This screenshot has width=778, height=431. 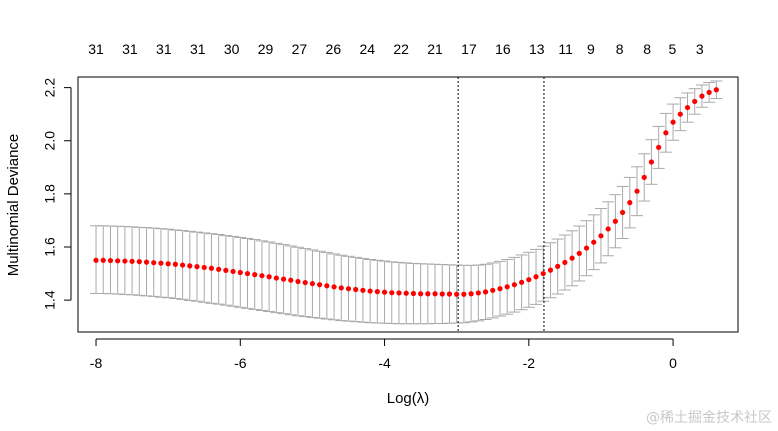 I want to click on top-axis-label-0: 31, so click(x=96, y=49).